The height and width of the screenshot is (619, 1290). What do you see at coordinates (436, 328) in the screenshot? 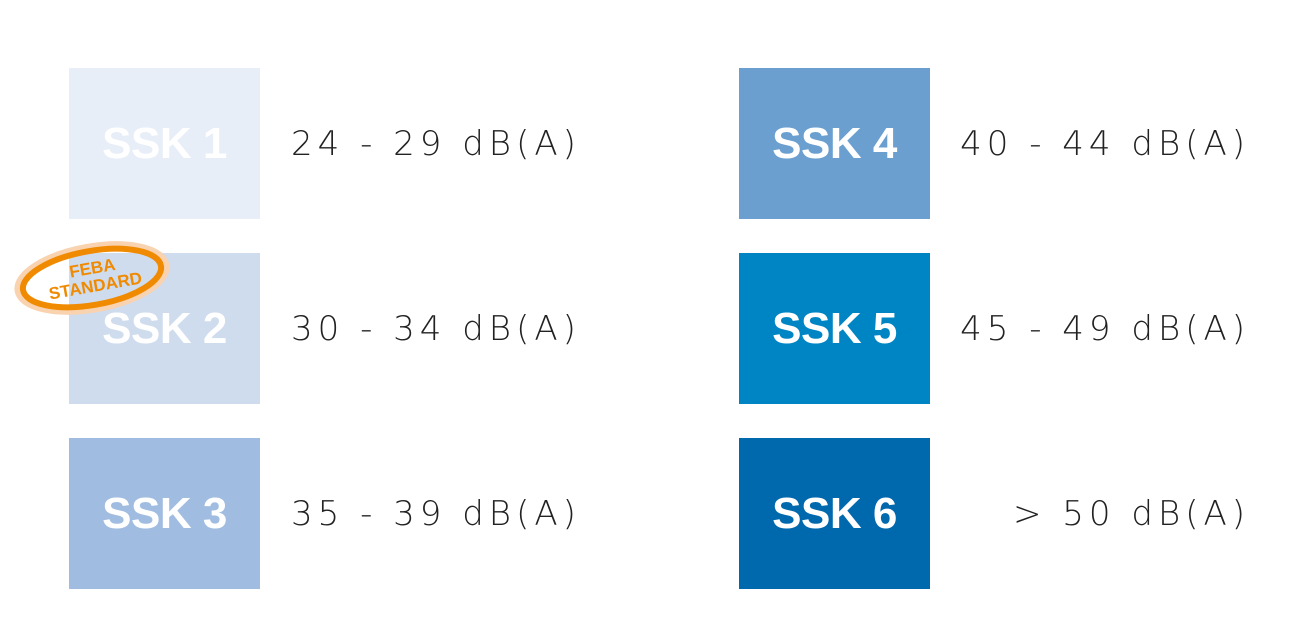
I see `ssk-2-range: 30 - 34 dB(A)` at bounding box center [436, 328].